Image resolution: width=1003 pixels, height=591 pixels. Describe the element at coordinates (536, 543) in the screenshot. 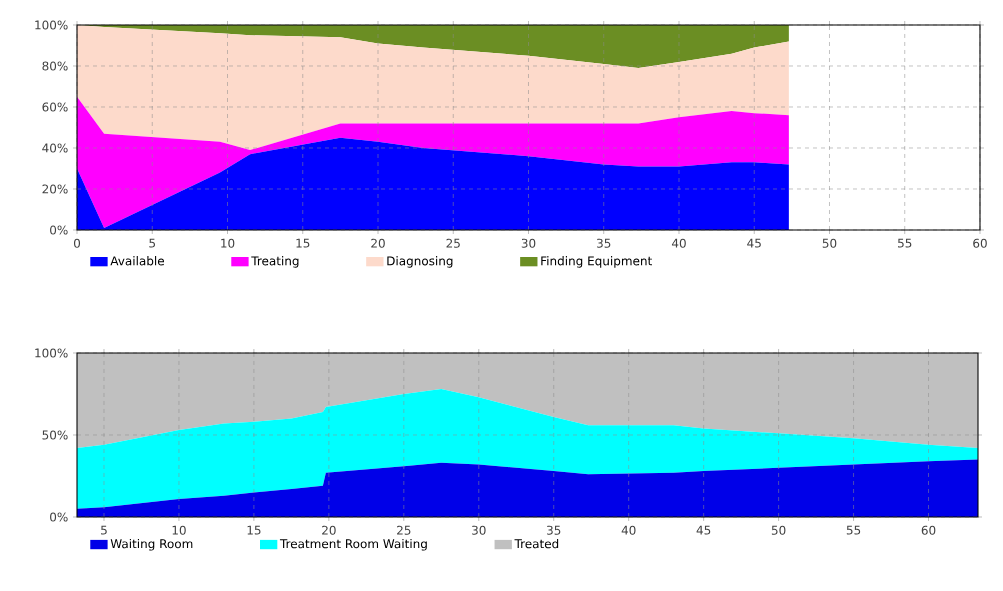

I see `legend-label: Treated` at that location.